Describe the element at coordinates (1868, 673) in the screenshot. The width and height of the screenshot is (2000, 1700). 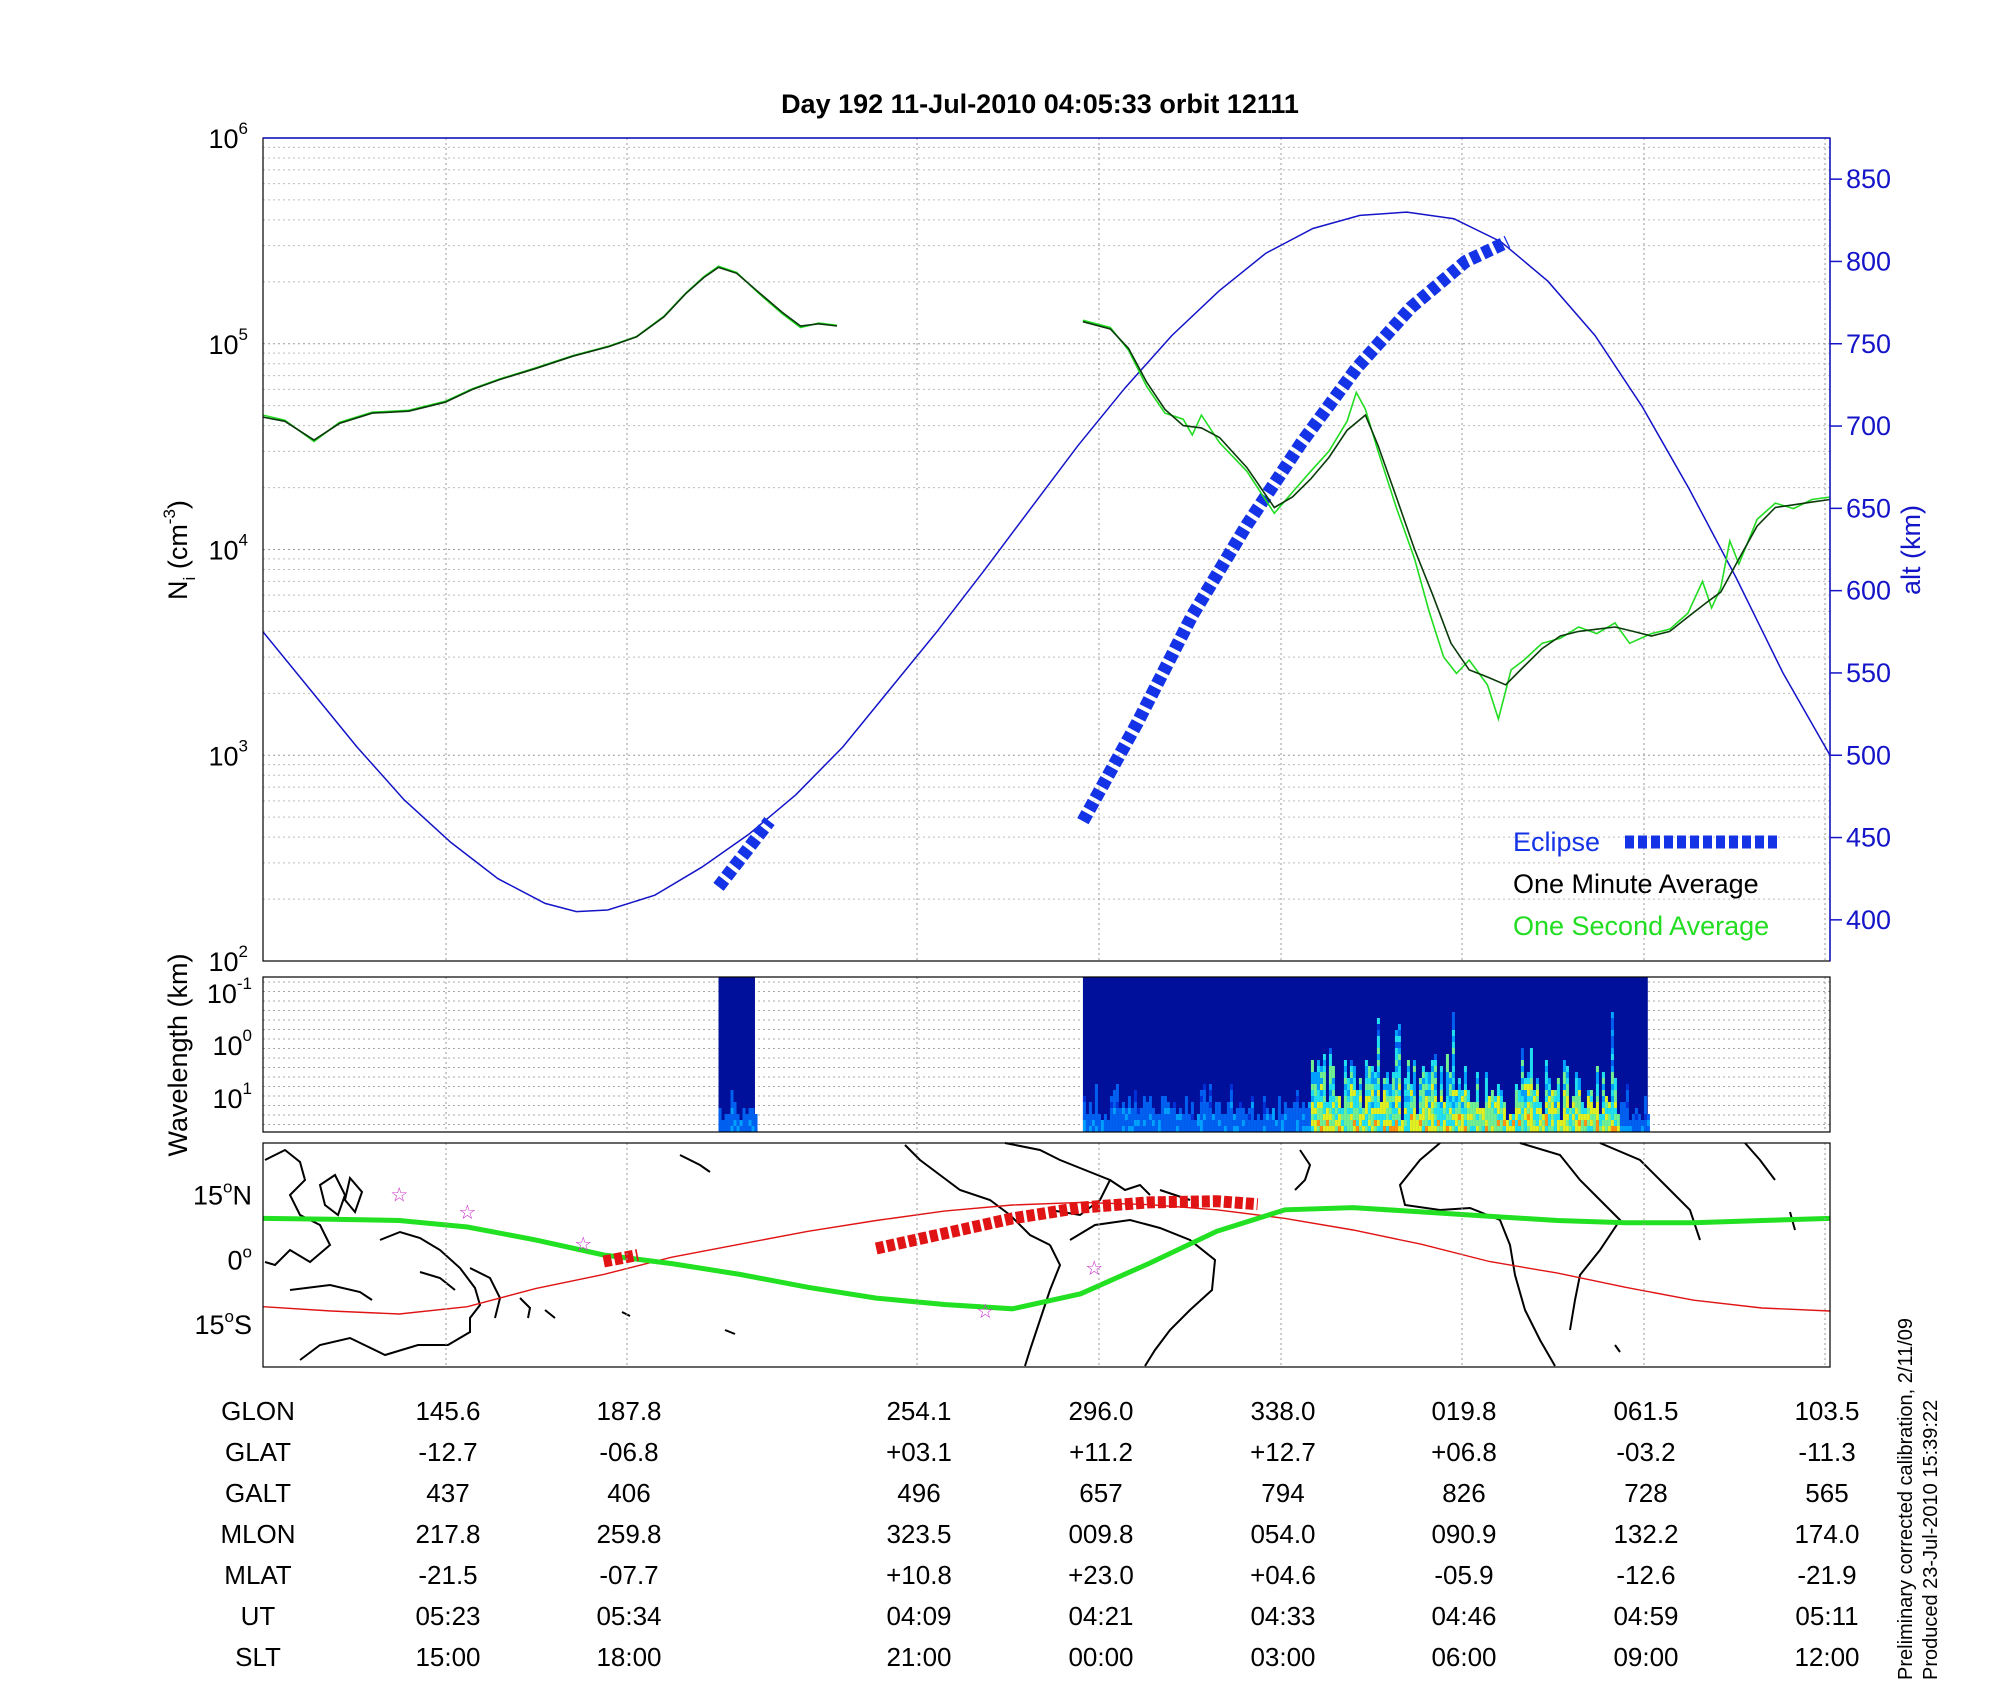
I see `altitude-tick-label: 550` at that location.